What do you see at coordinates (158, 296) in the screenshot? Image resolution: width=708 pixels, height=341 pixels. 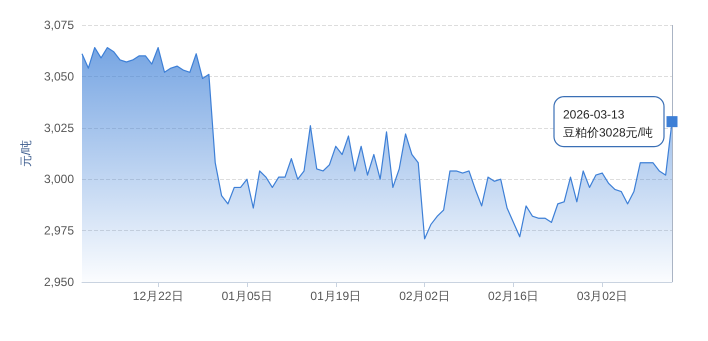 I see `x-tick-label: 12月22日` at bounding box center [158, 296].